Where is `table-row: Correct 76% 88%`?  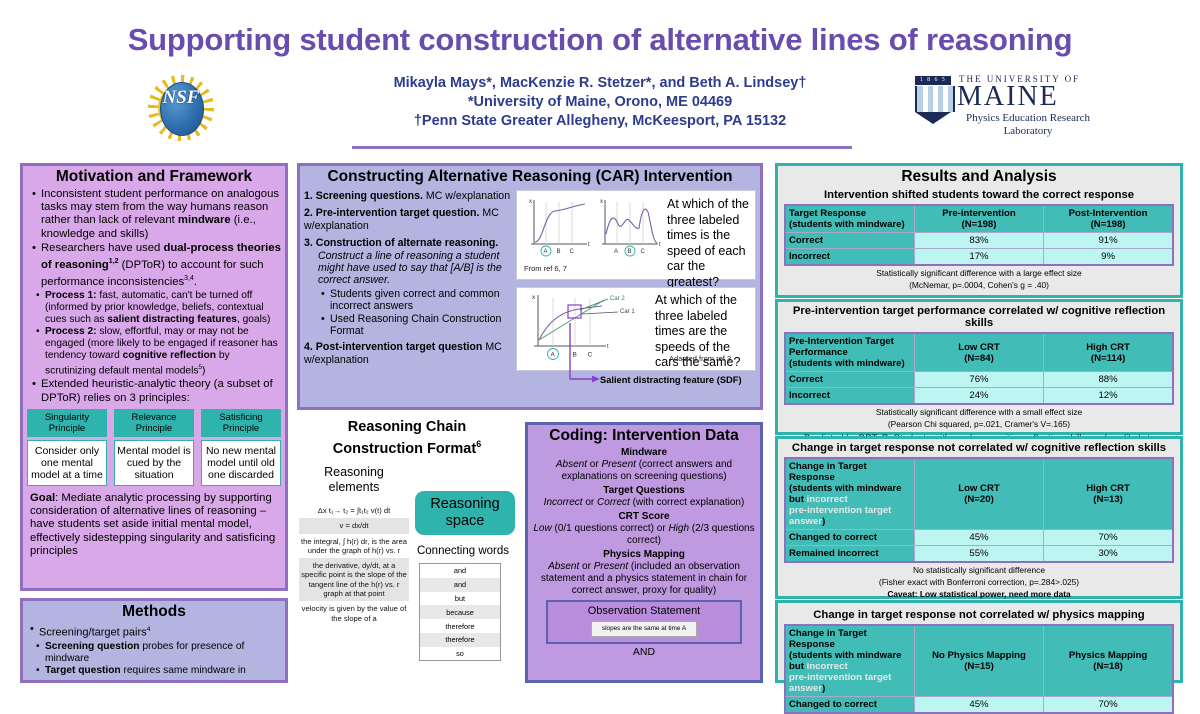 table-row: Correct 76% 88% is located at coordinates (979, 379).